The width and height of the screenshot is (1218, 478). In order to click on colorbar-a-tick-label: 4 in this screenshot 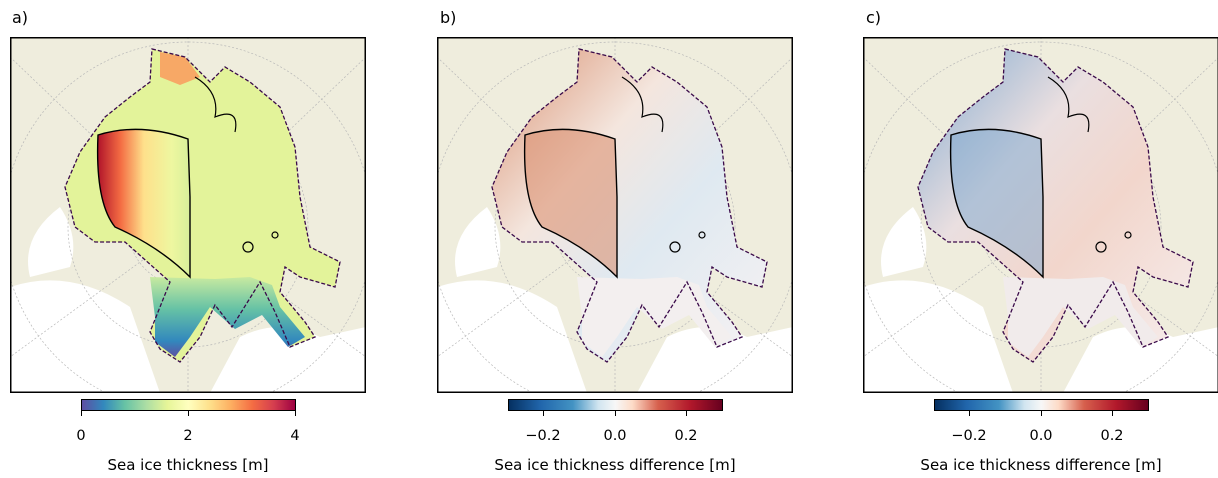, I will do `click(295, 436)`.